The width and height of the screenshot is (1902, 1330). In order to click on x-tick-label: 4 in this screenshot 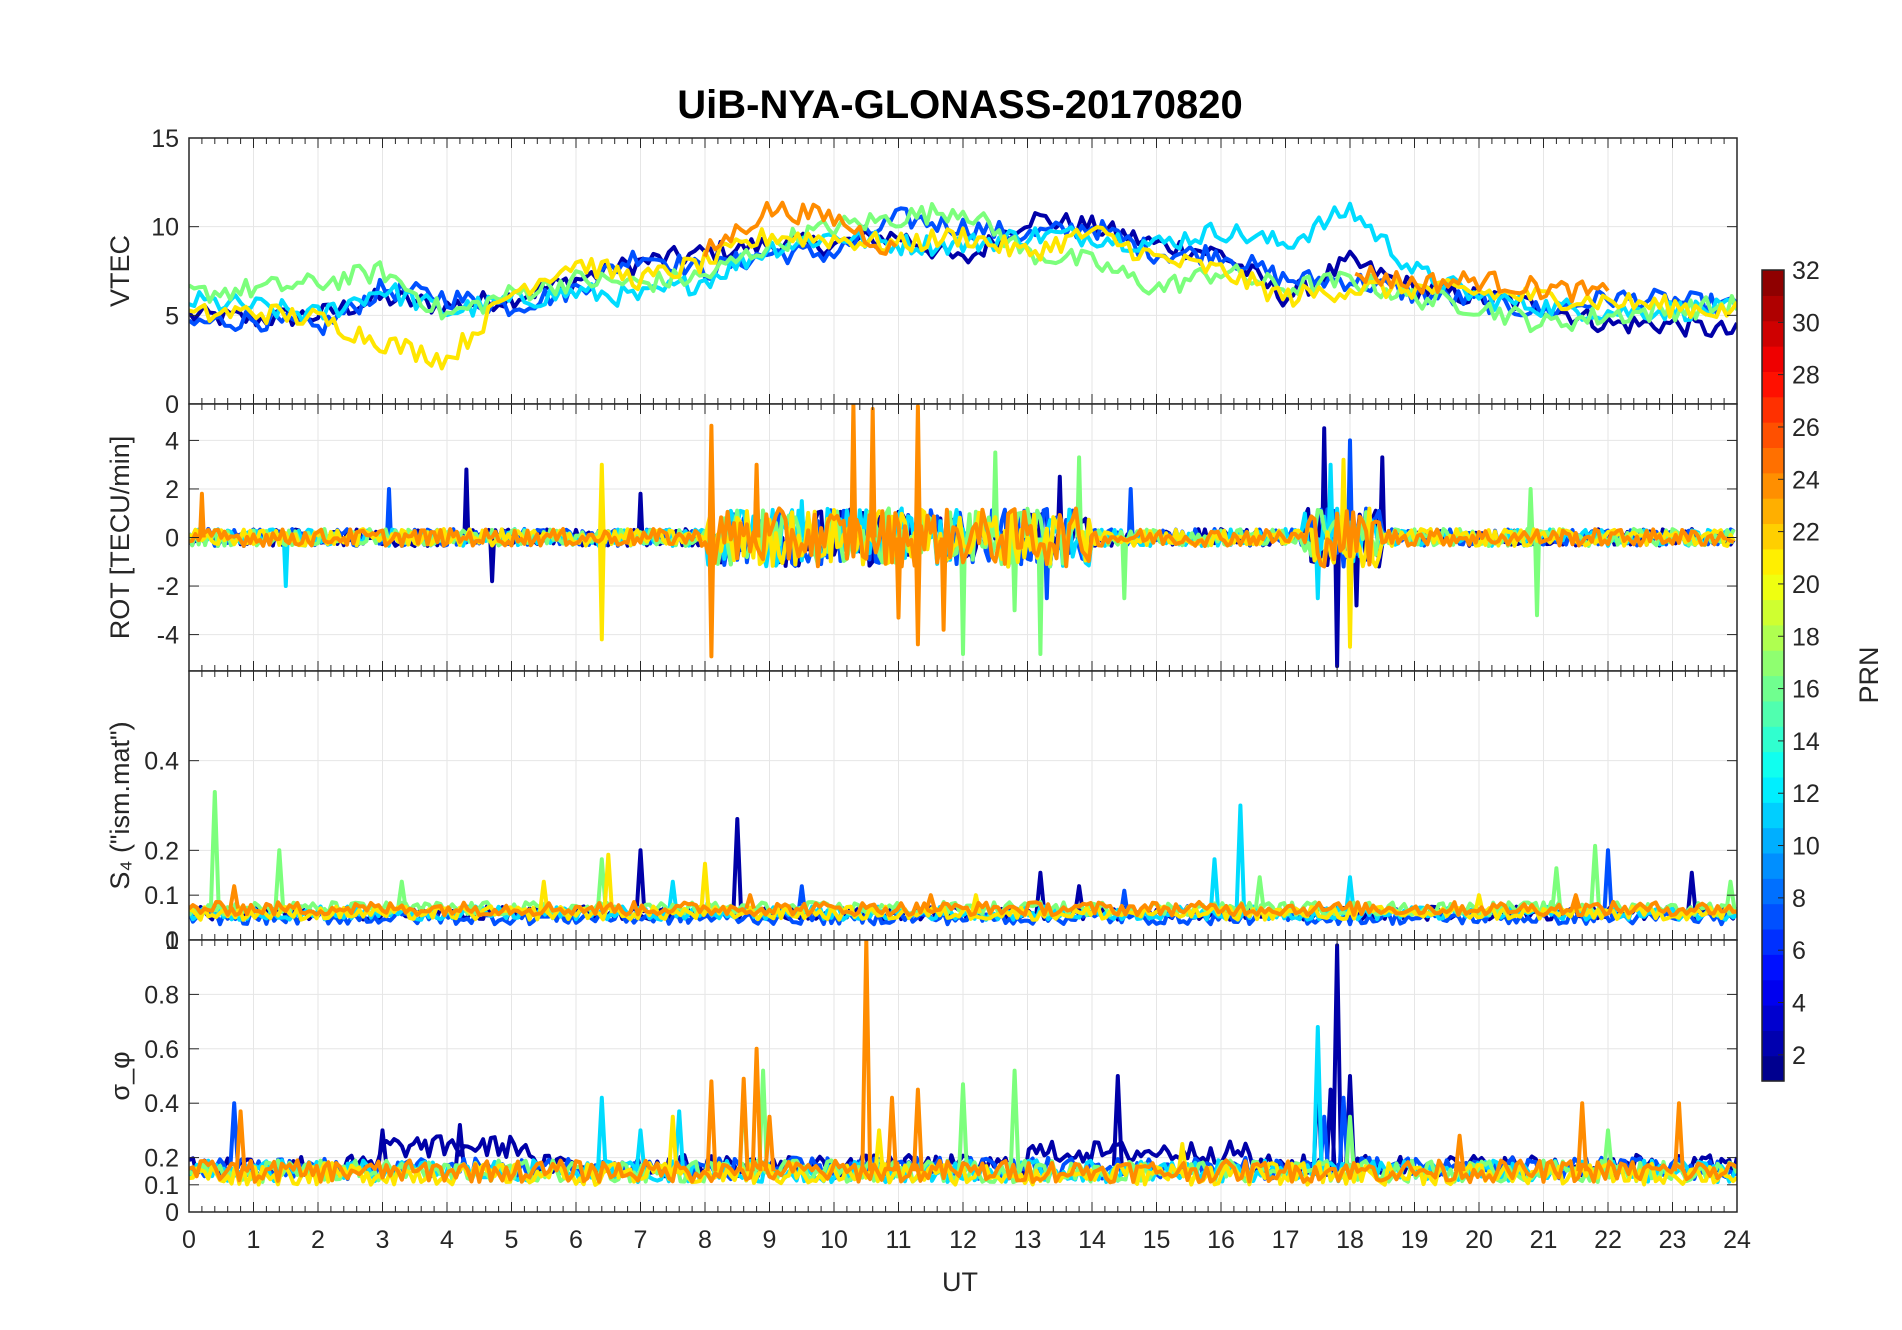, I will do `click(447, 1240)`.